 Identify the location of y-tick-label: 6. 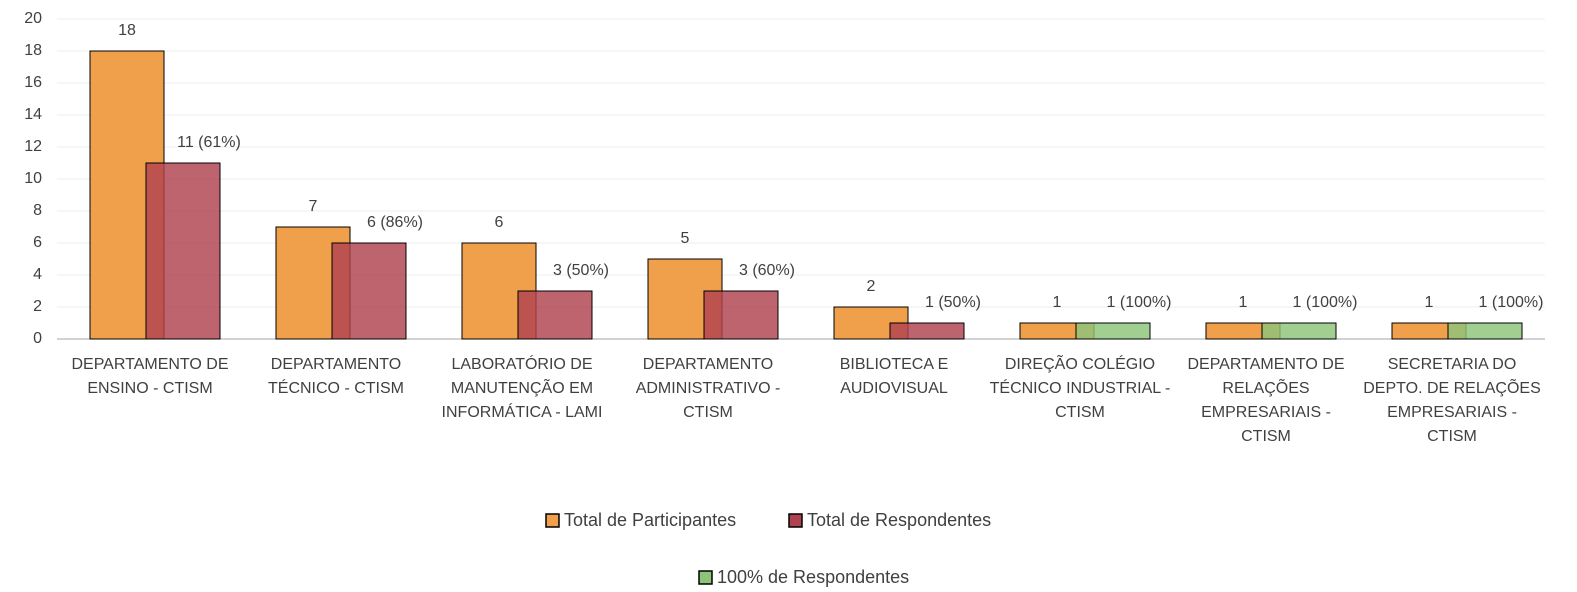
(37, 242).